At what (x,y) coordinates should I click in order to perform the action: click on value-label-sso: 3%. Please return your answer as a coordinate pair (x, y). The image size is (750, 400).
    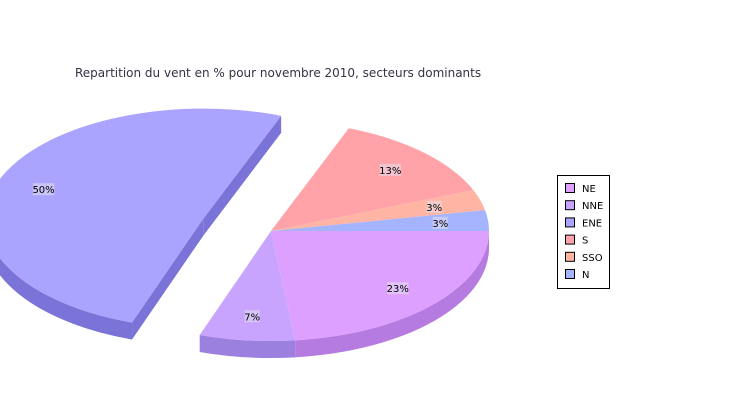
    Looking at the image, I should click on (434, 208).